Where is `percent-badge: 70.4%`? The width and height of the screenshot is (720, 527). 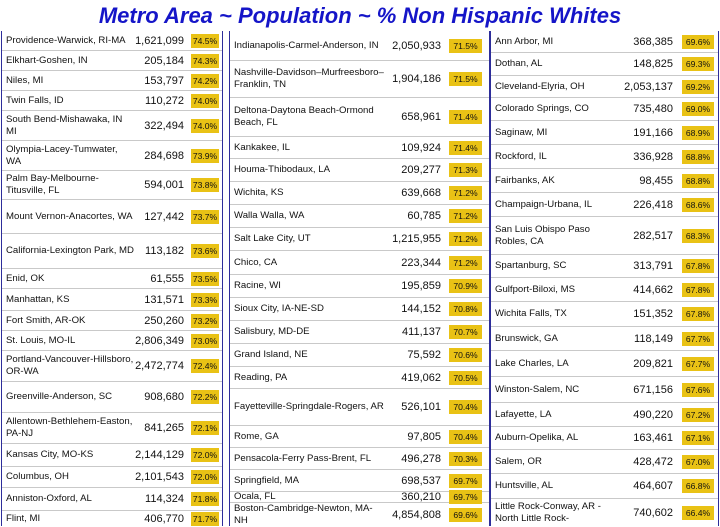
percent-badge: 70.4% is located at coordinates (465, 407).